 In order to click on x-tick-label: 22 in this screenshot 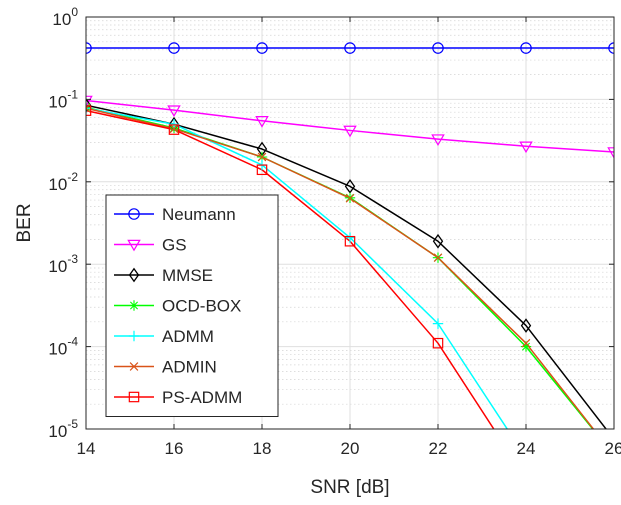, I will do `click(438, 448)`.